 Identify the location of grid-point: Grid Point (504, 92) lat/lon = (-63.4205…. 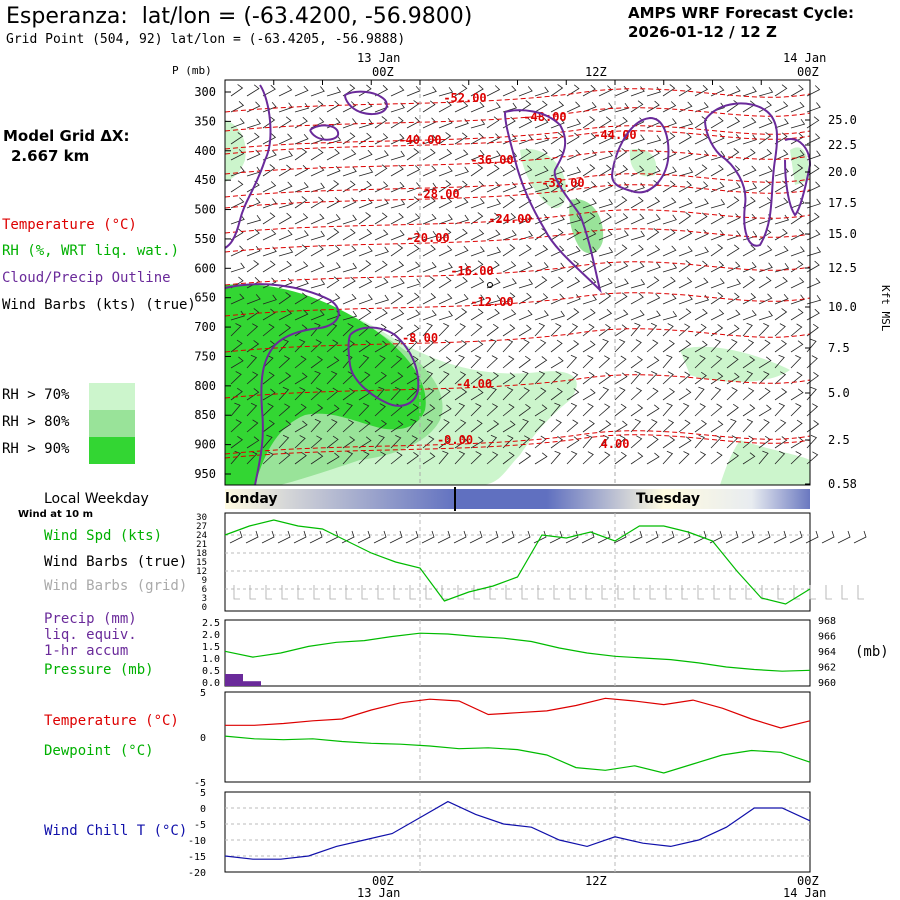
(206, 39).